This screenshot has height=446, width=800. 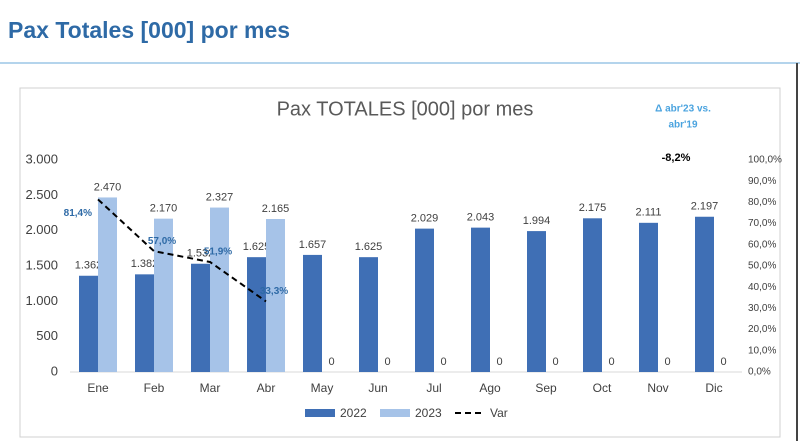 What do you see at coordinates (220, 197) in the screenshot?
I see `data-label: 2.327` at bounding box center [220, 197].